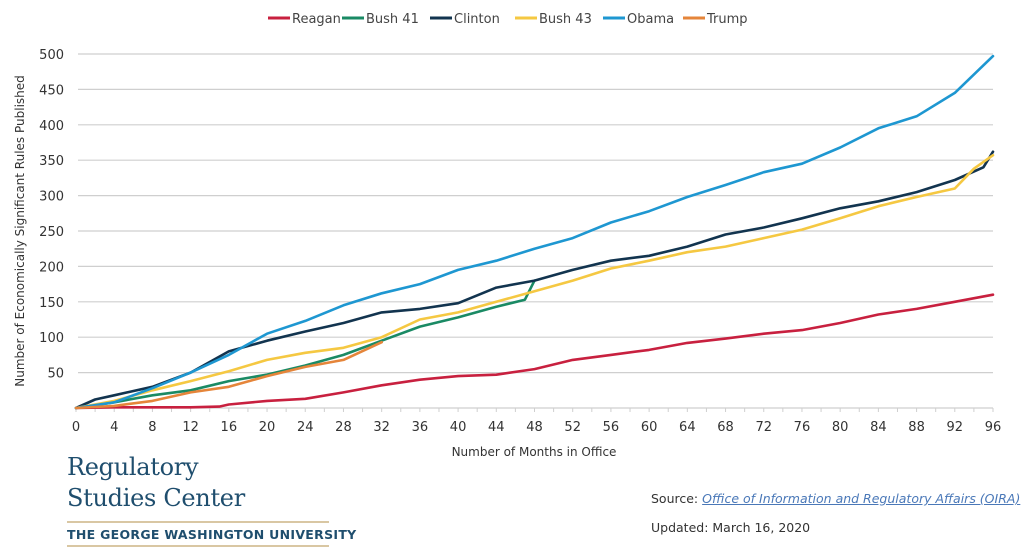  What do you see at coordinates (51, 90) in the screenshot?
I see `y-tick-label: 450` at bounding box center [51, 90].